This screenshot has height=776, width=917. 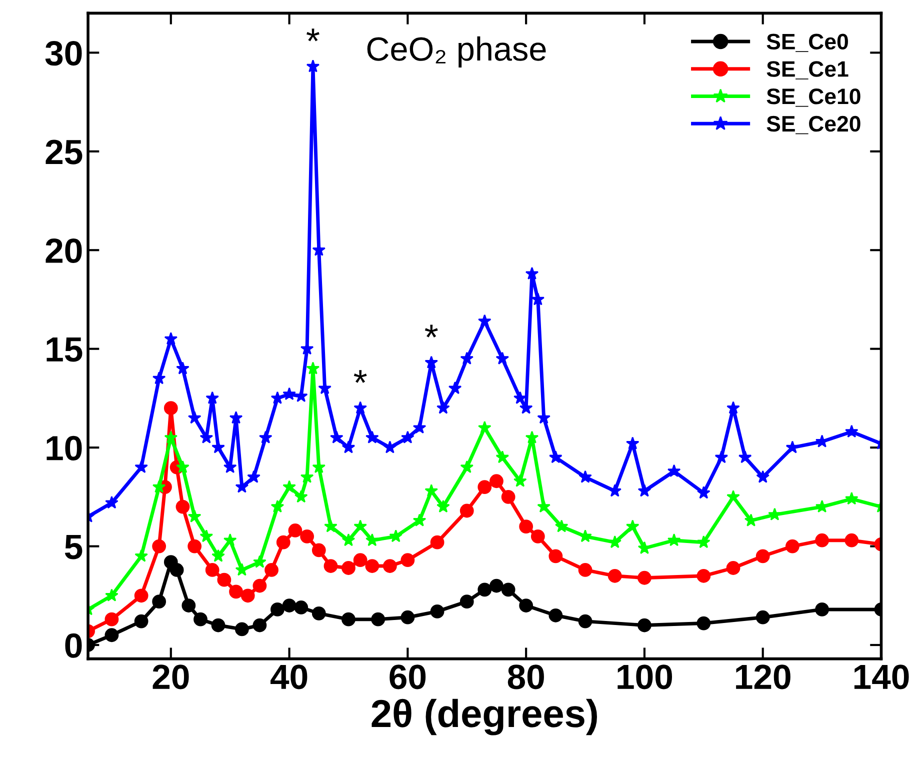 What do you see at coordinates (64, 152) in the screenshot?
I see `y-tick-label: 25` at bounding box center [64, 152].